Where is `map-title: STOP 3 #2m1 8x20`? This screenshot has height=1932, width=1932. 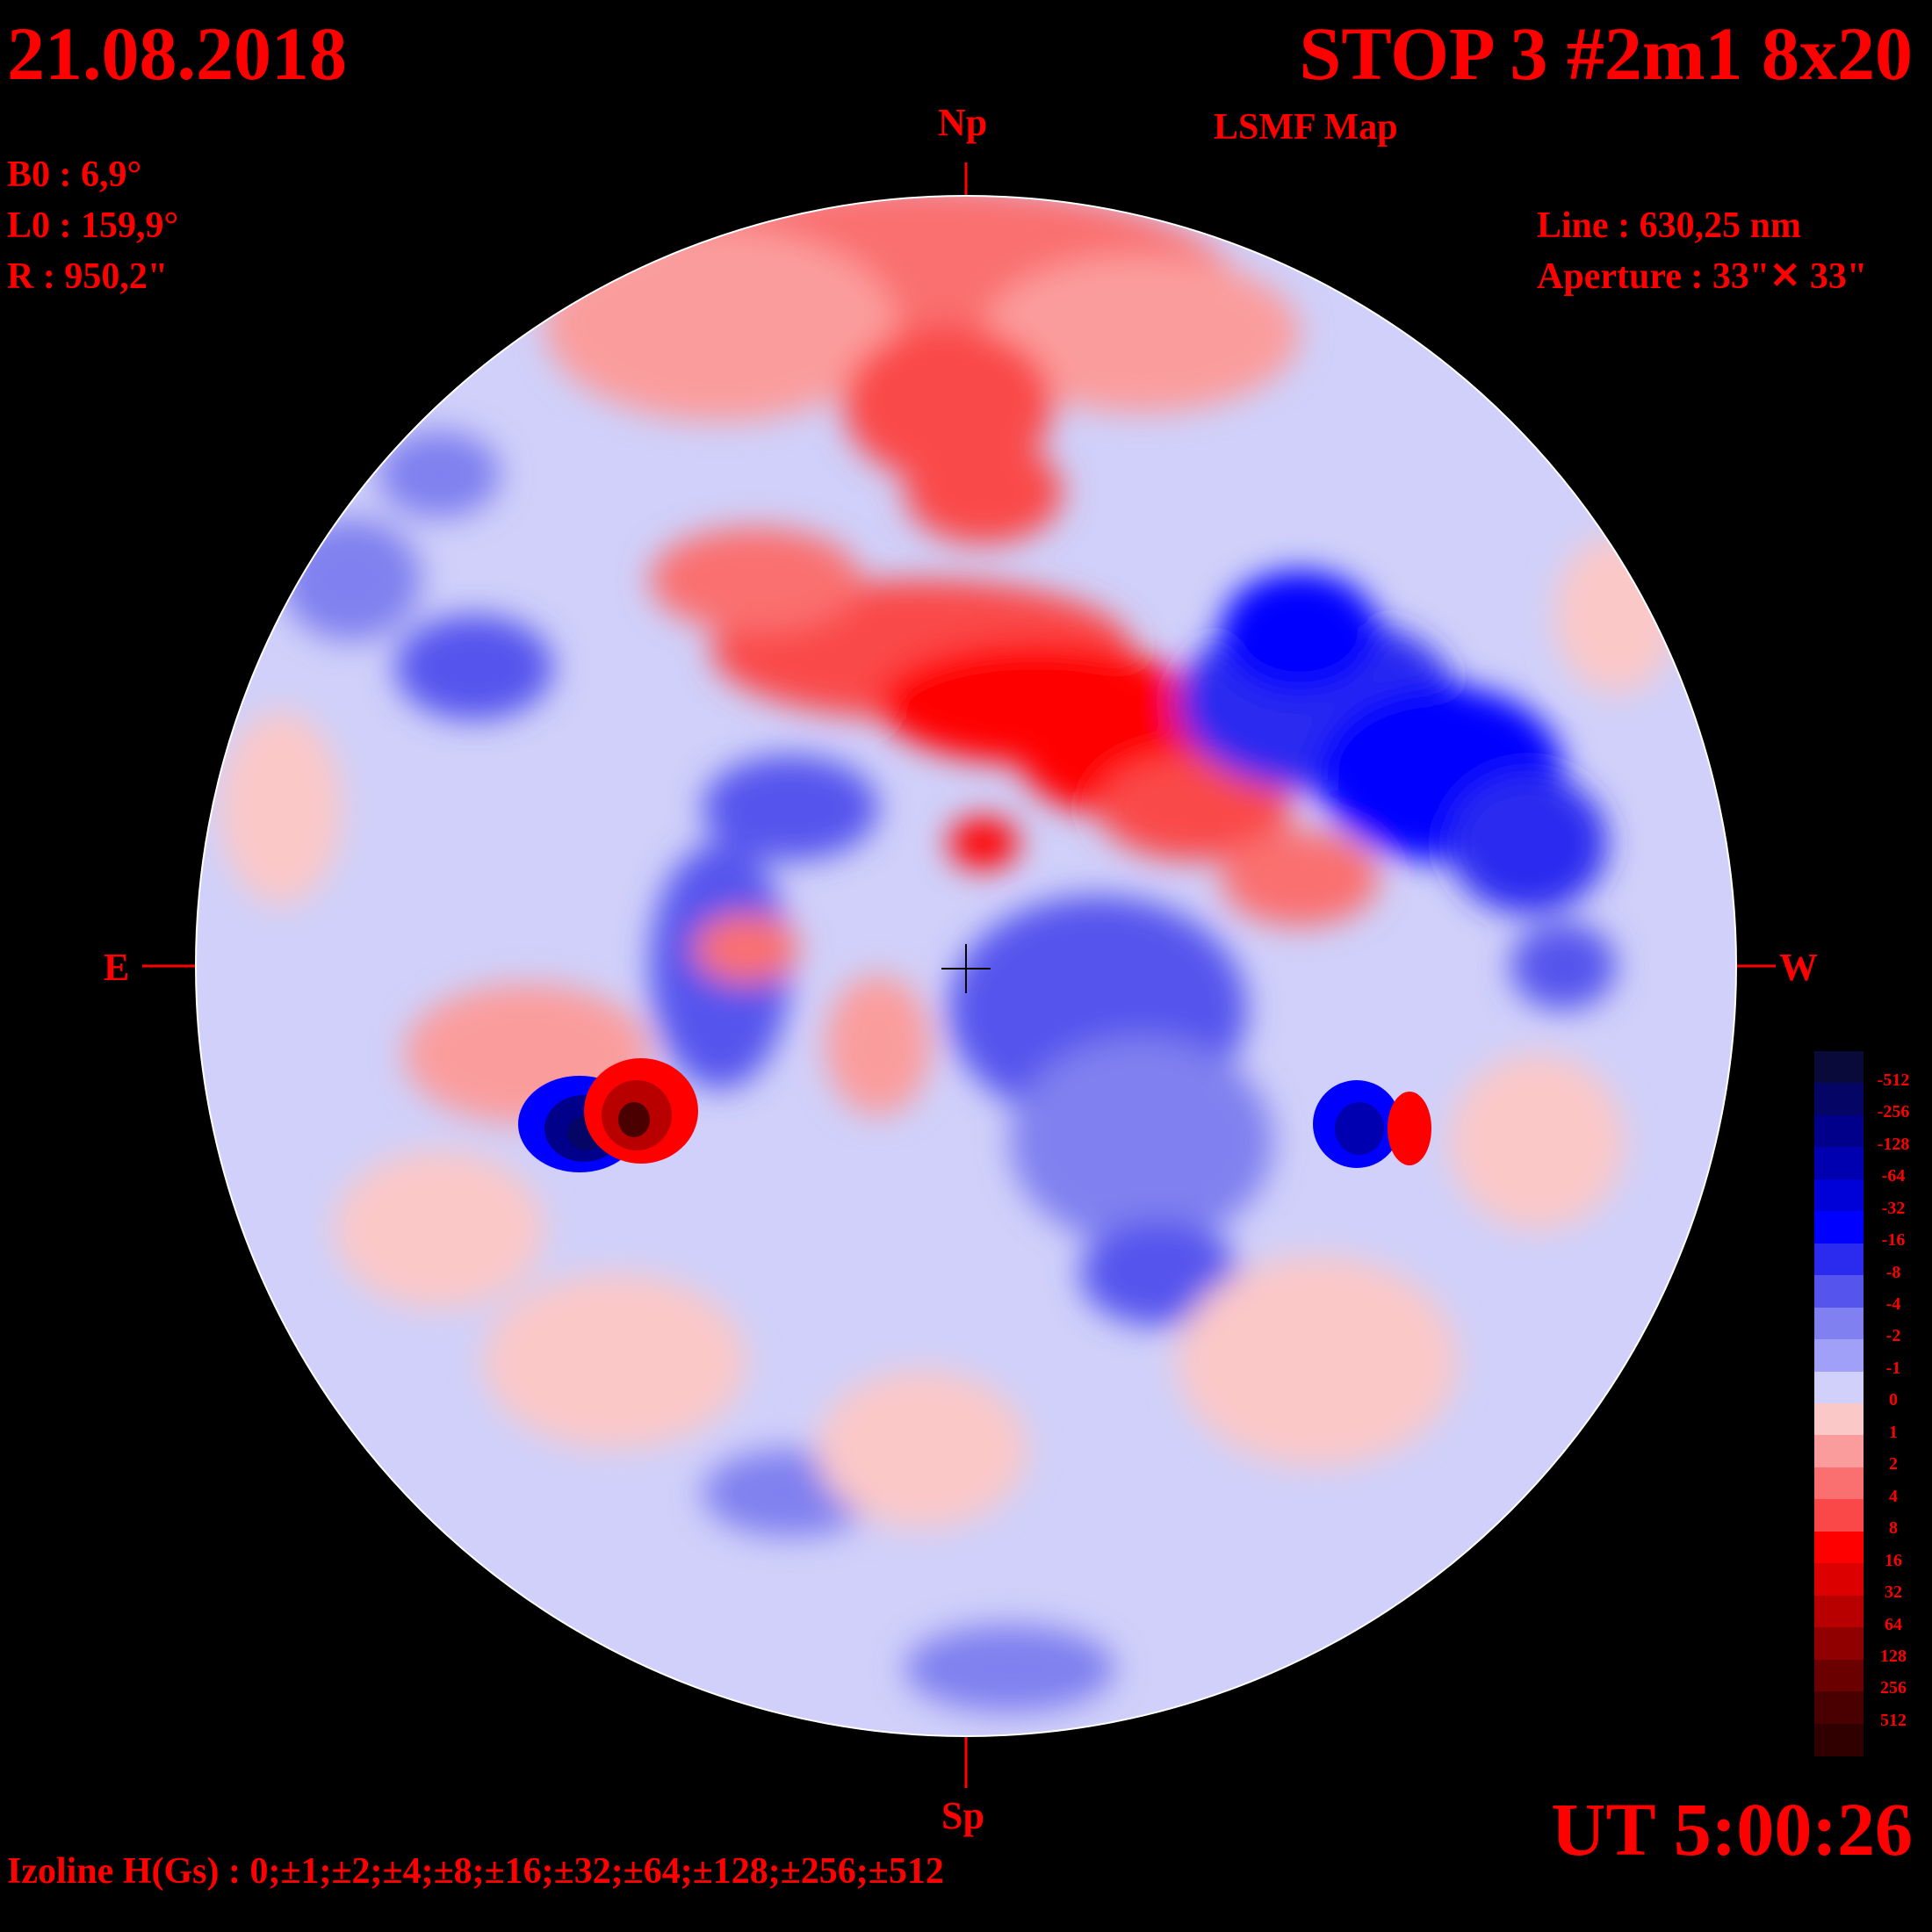 map-title: STOP 3 #2m1 8x20 is located at coordinates (1606, 53).